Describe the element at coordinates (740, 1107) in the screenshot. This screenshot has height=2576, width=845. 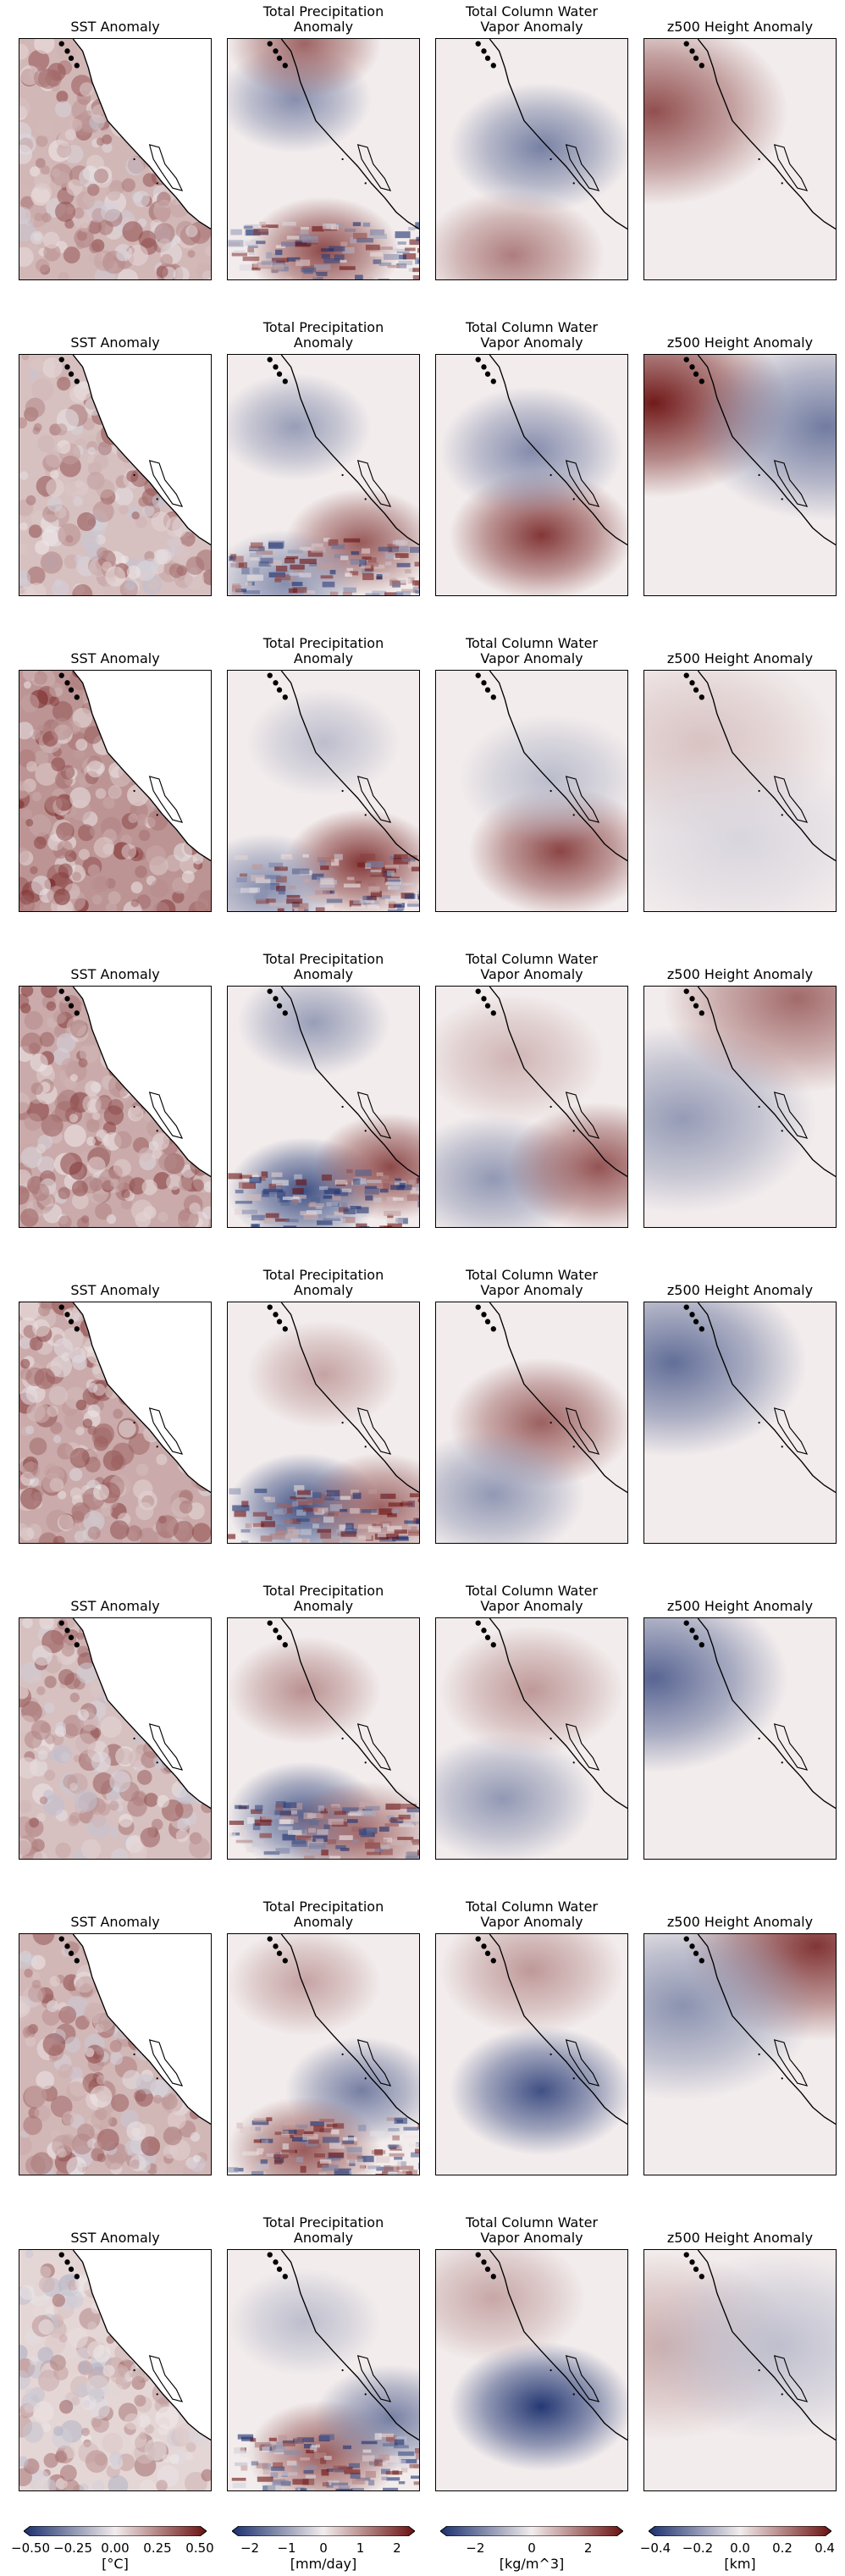
I see `map-z500` at that location.